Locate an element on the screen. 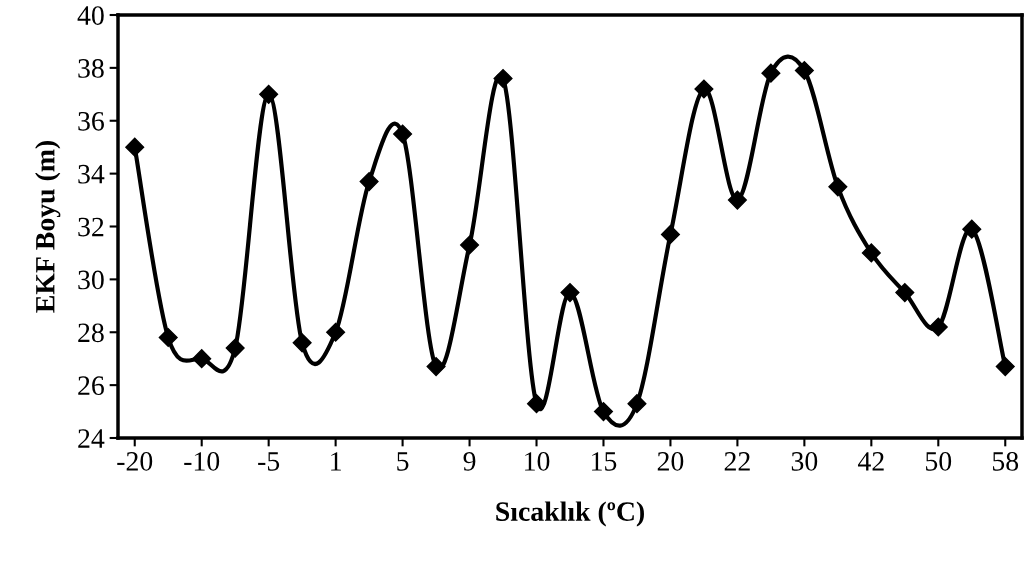  x-tick-label: 9 is located at coordinates (469, 461).